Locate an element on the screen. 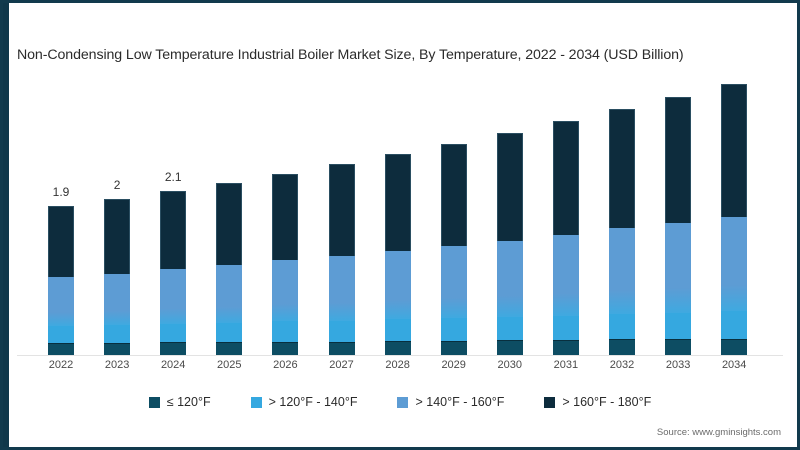  bar-value-label: 2.1 is located at coordinates (173, 176).